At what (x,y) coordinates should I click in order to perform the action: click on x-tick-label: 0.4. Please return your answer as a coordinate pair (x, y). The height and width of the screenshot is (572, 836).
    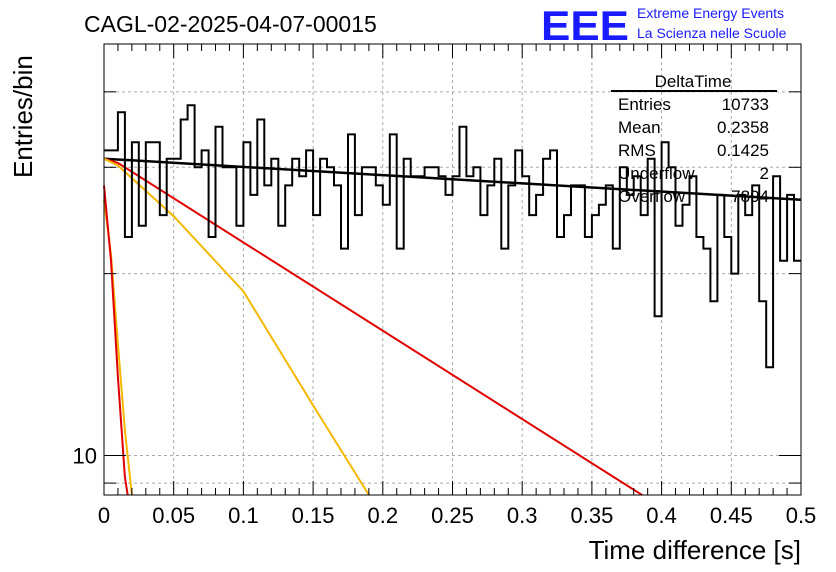
    Looking at the image, I should click on (661, 515).